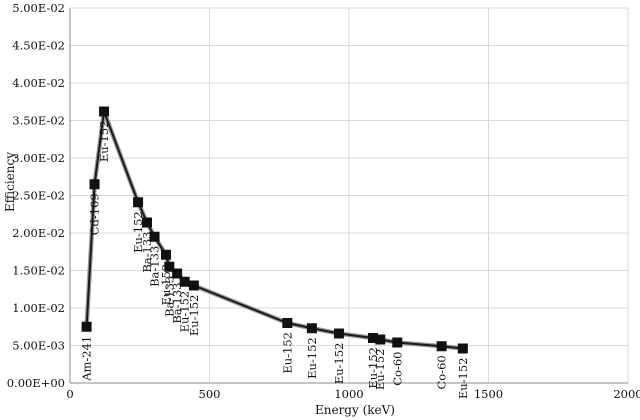 The image size is (640, 420). What do you see at coordinates (355, 410) in the screenshot?
I see `x-axis-title: Energy (keV)` at bounding box center [355, 410].